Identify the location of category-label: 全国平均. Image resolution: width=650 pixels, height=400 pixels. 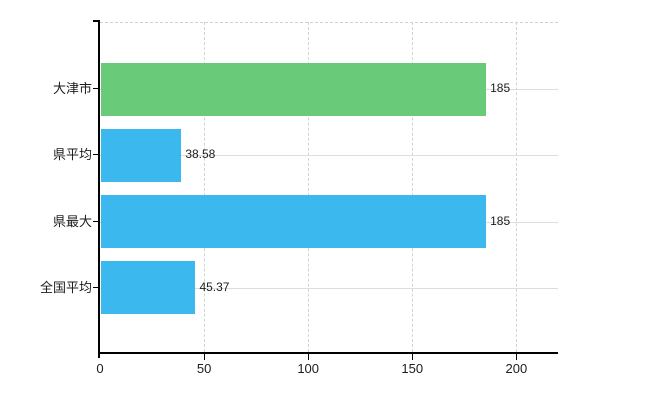
(65, 287).